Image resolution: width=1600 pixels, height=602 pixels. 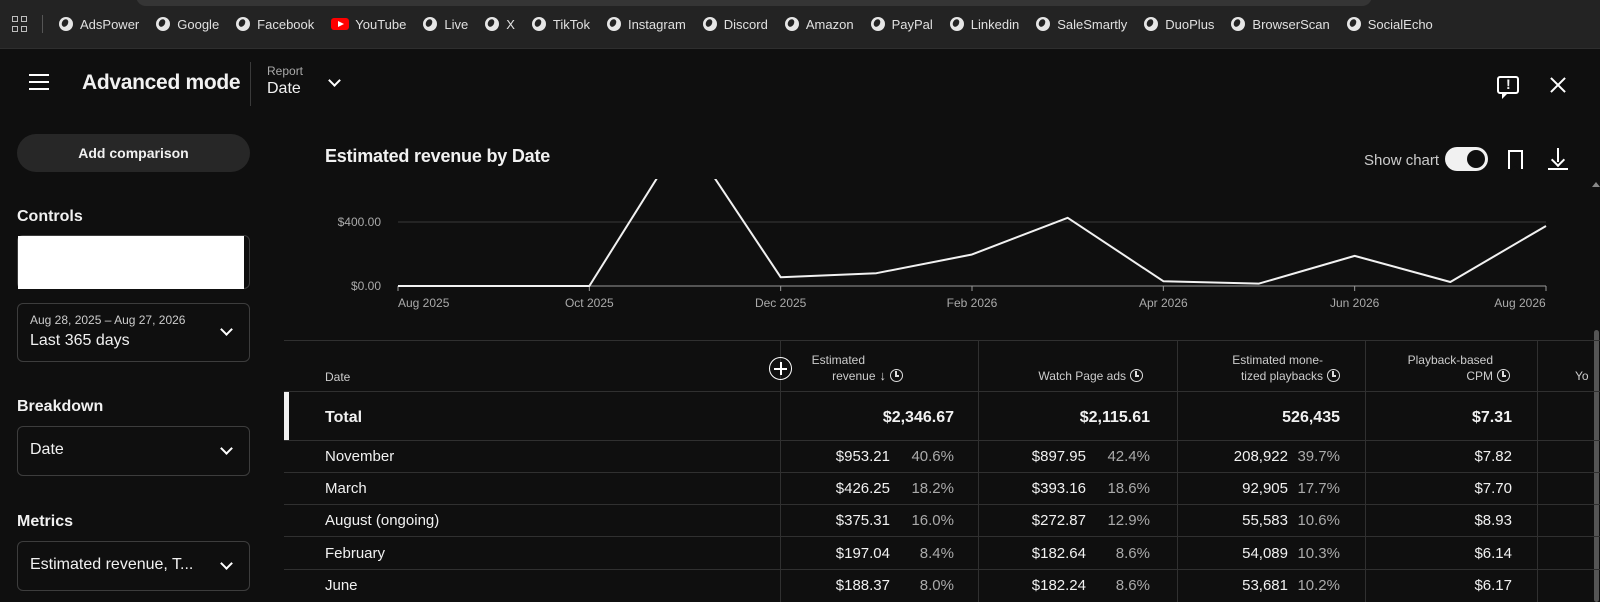 What do you see at coordinates (1265, 488) in the screenshot?
I see `cell-playbacks: 92,905` at bounding box center [1265, 488].